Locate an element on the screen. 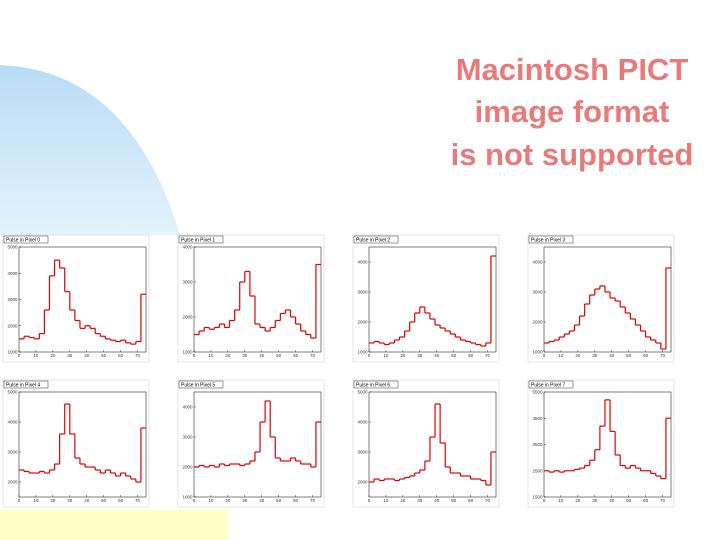 The height and width of the screenshot is (540, 720). chart-title: Pulse in Pixel 4 is located at coordinates (23, 385).